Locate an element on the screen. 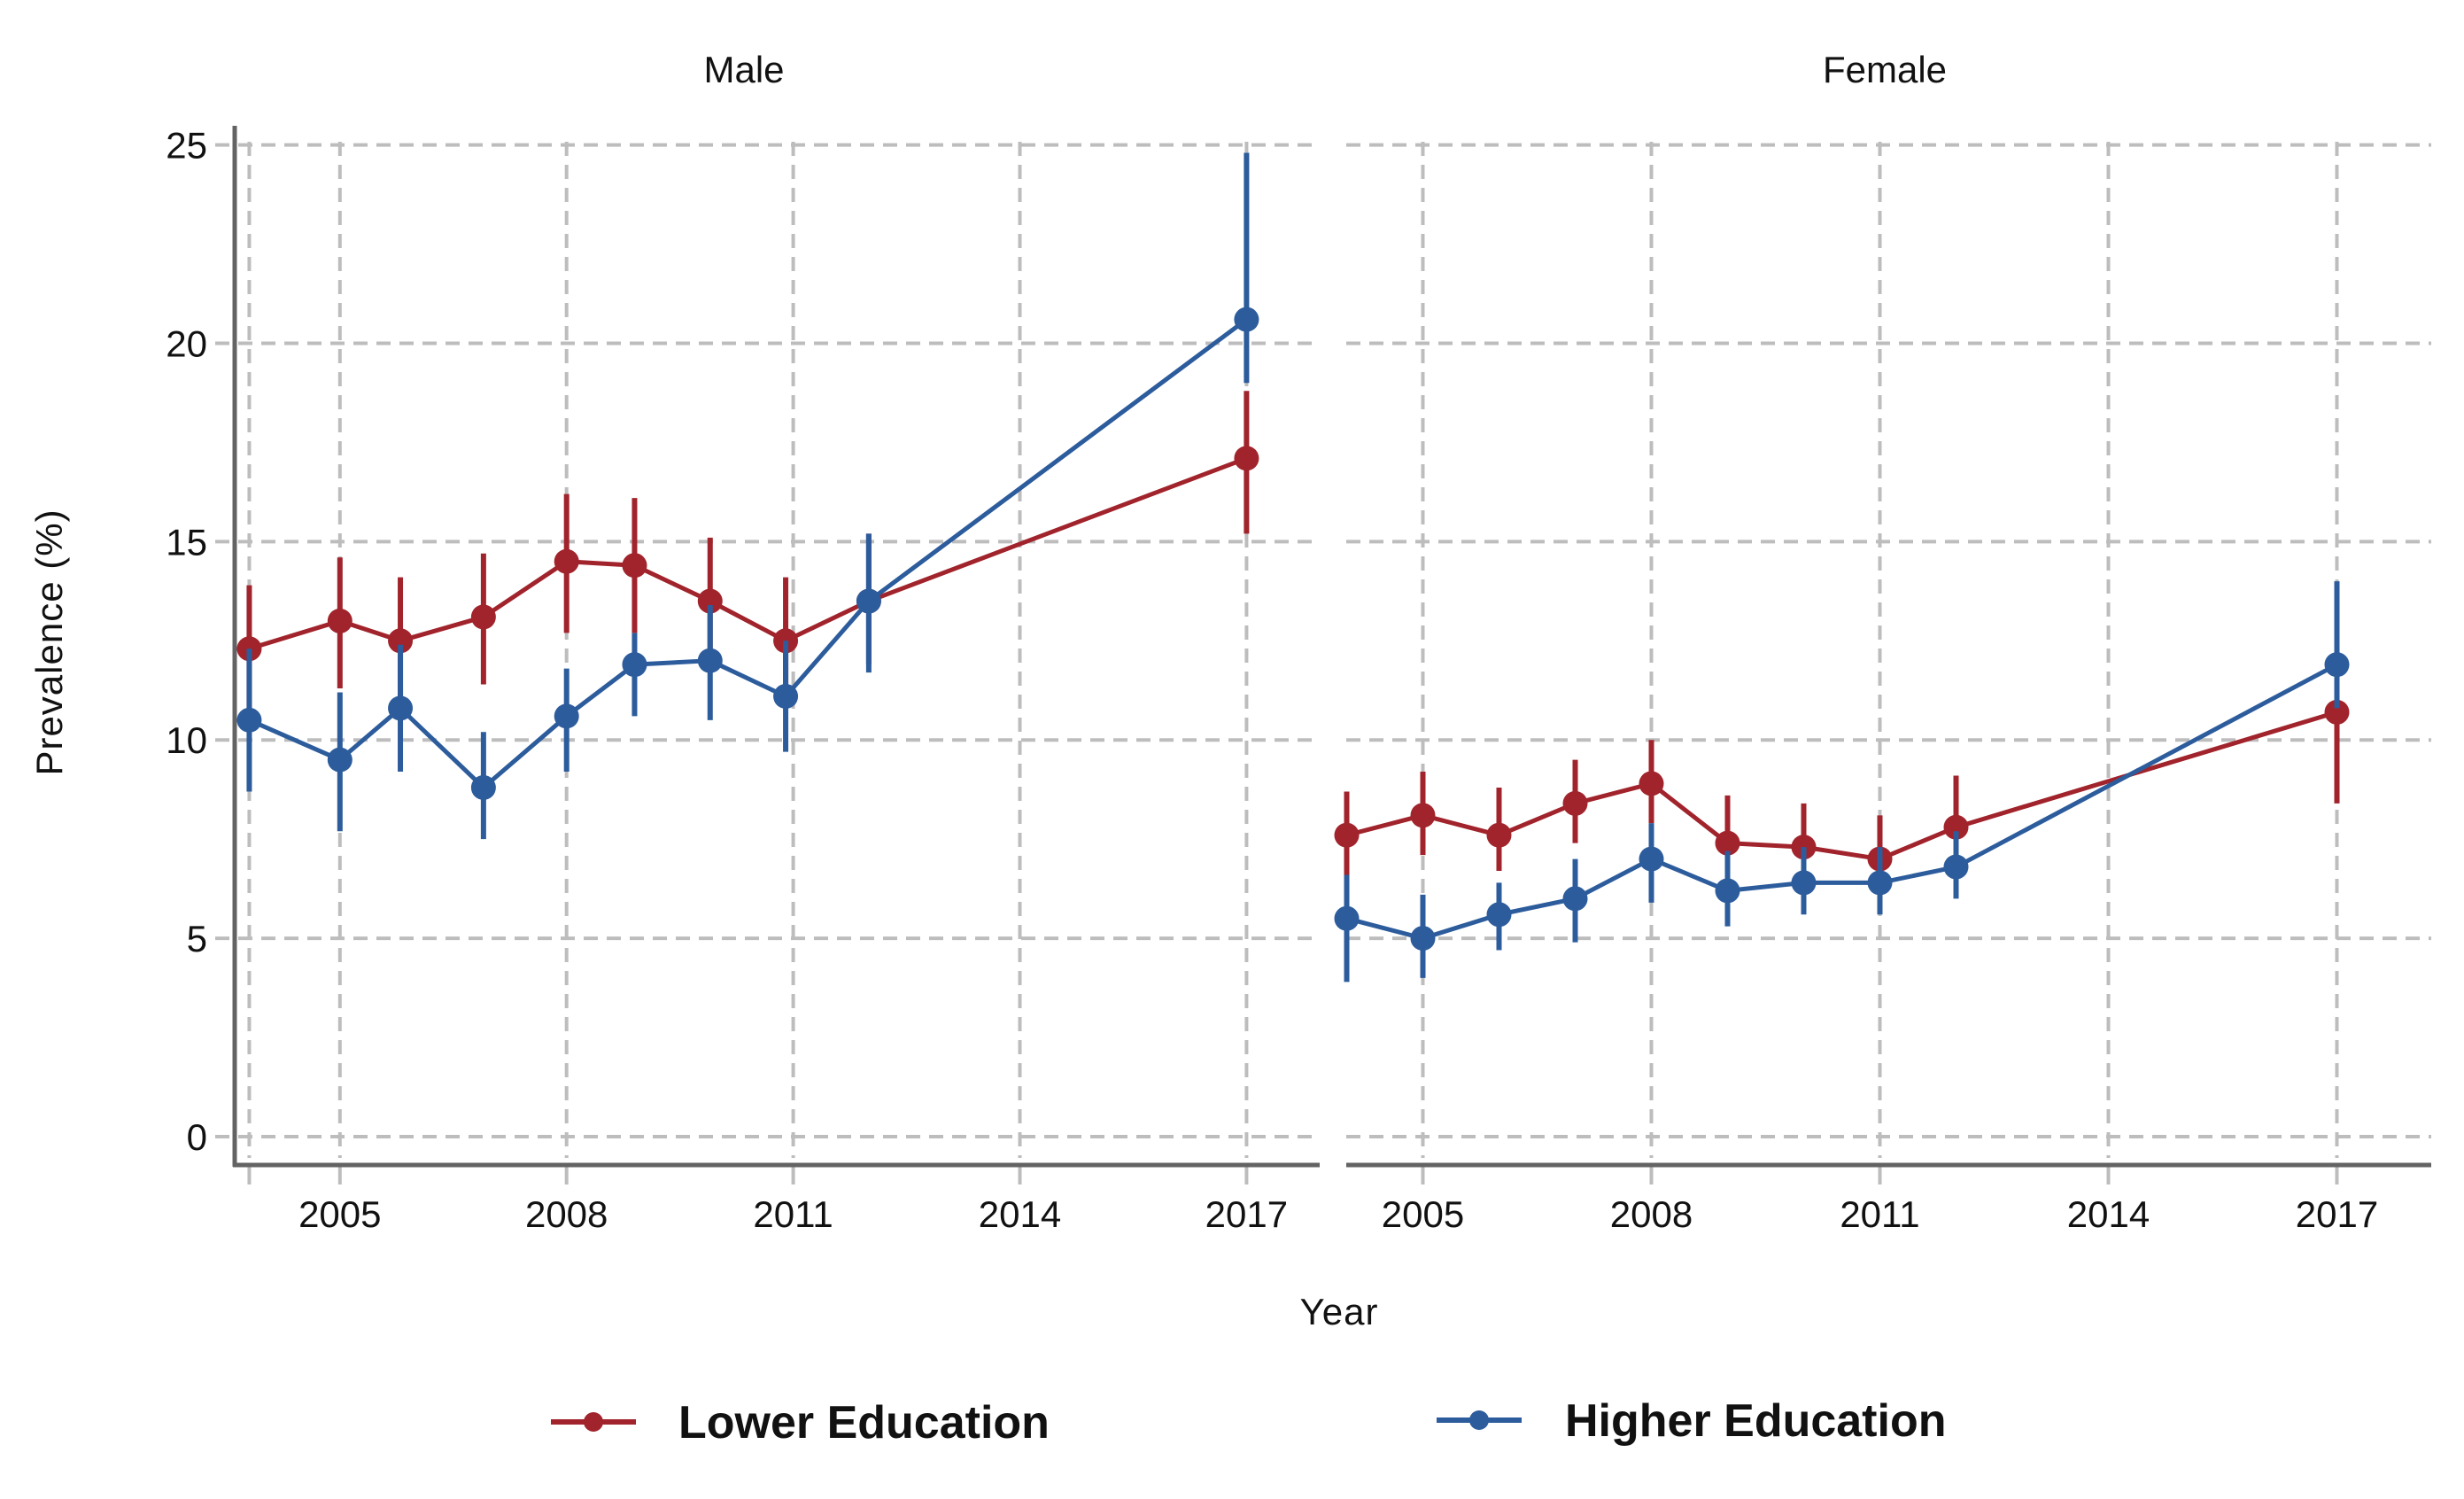 The width and height of the screenshot is (2464, 1499). series-higher-education is located at coordinates (1842, 782).